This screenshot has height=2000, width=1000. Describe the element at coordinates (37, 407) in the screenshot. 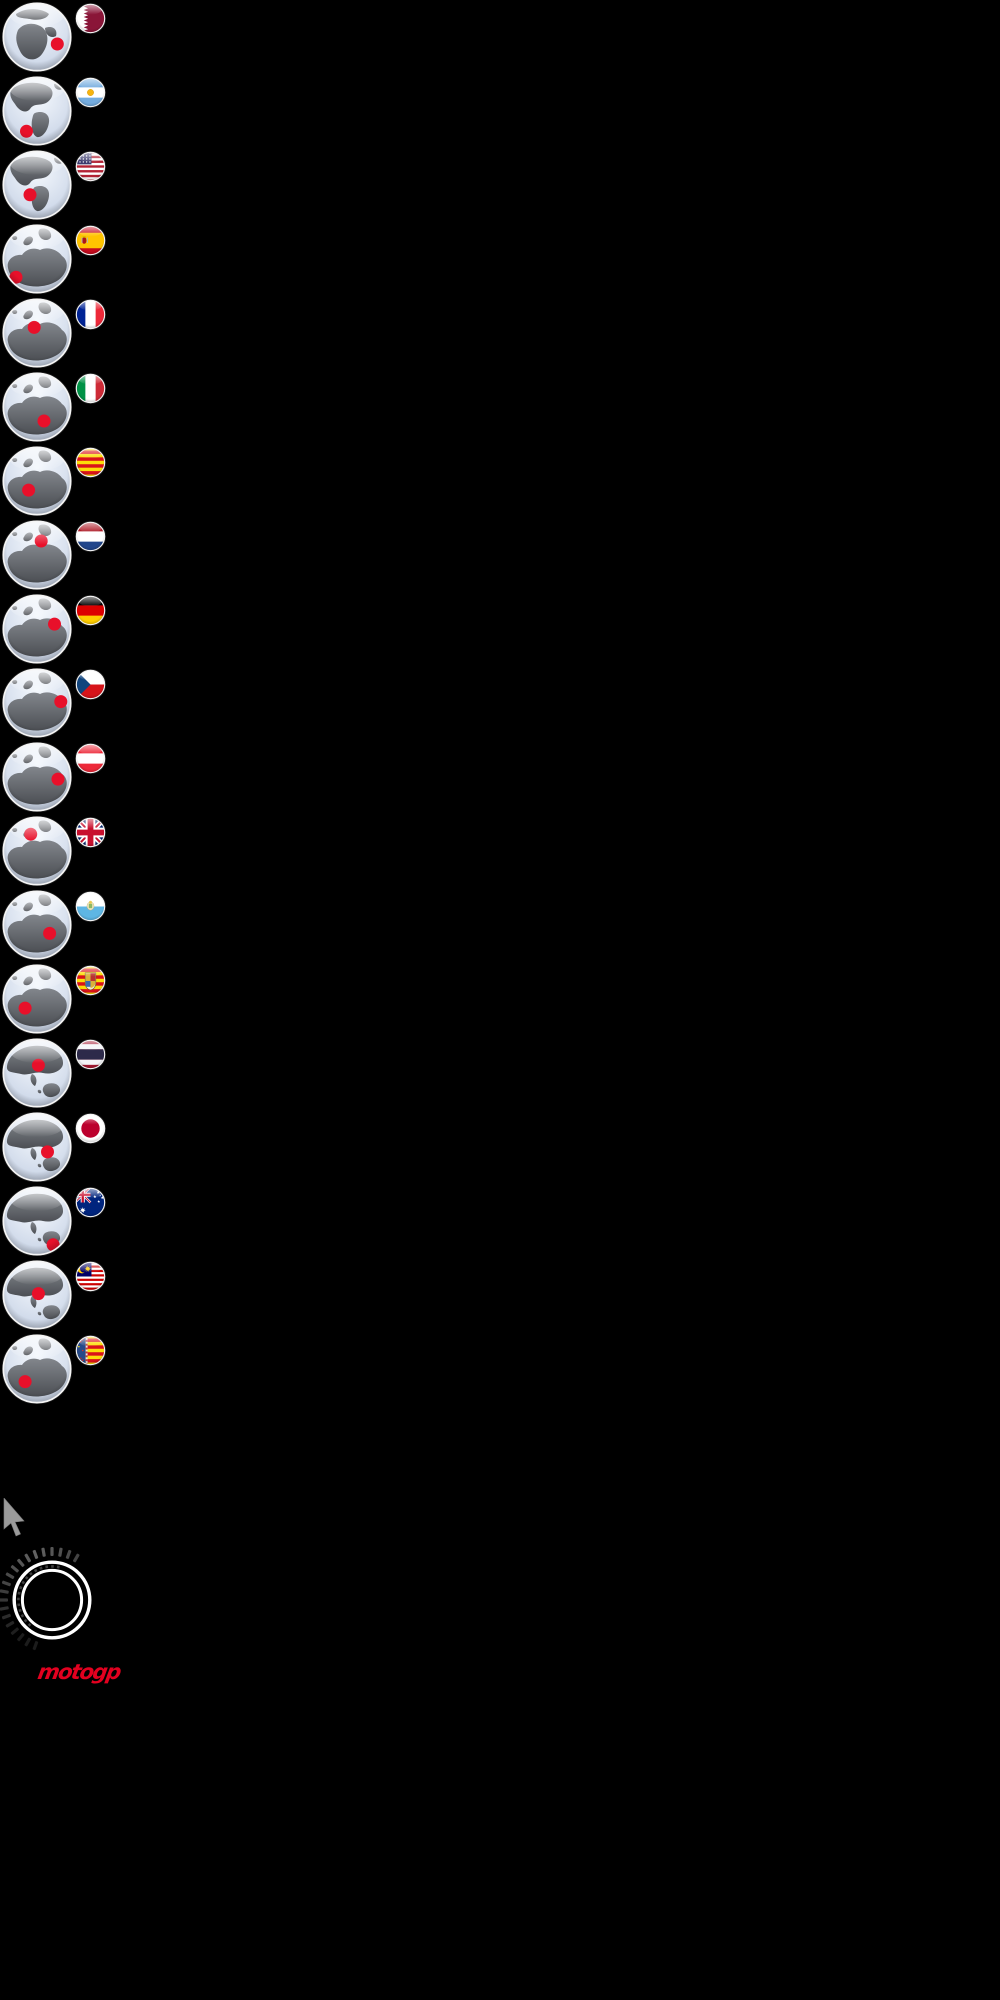

I see `globe-icon-italy` at that location.